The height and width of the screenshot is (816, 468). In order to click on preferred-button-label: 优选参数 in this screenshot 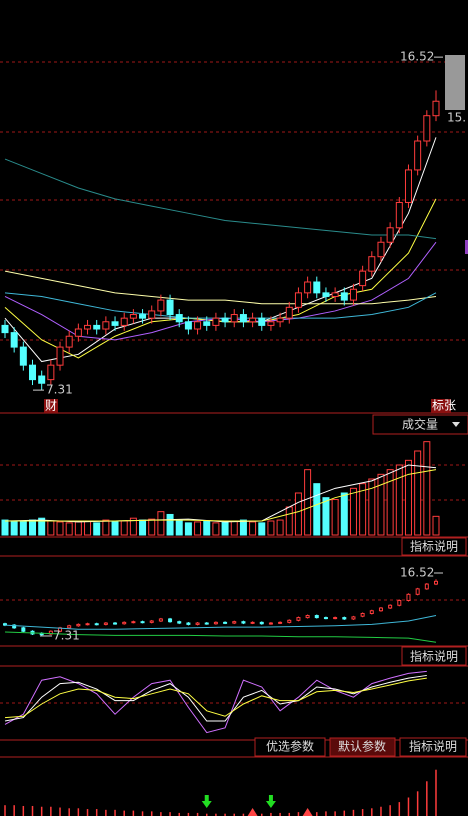, I will do `click(290, 746)`.